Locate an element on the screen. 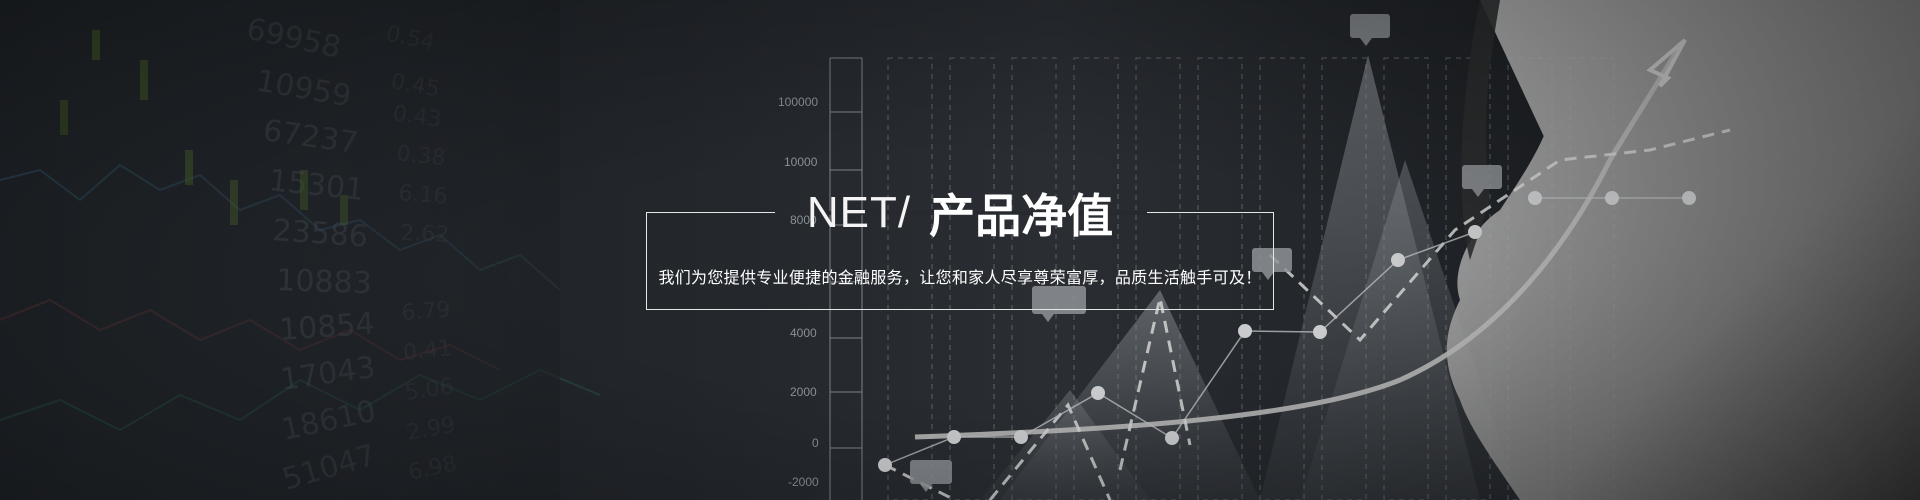  axis-tick-label: 10000 is located at coordinates (801, 162).